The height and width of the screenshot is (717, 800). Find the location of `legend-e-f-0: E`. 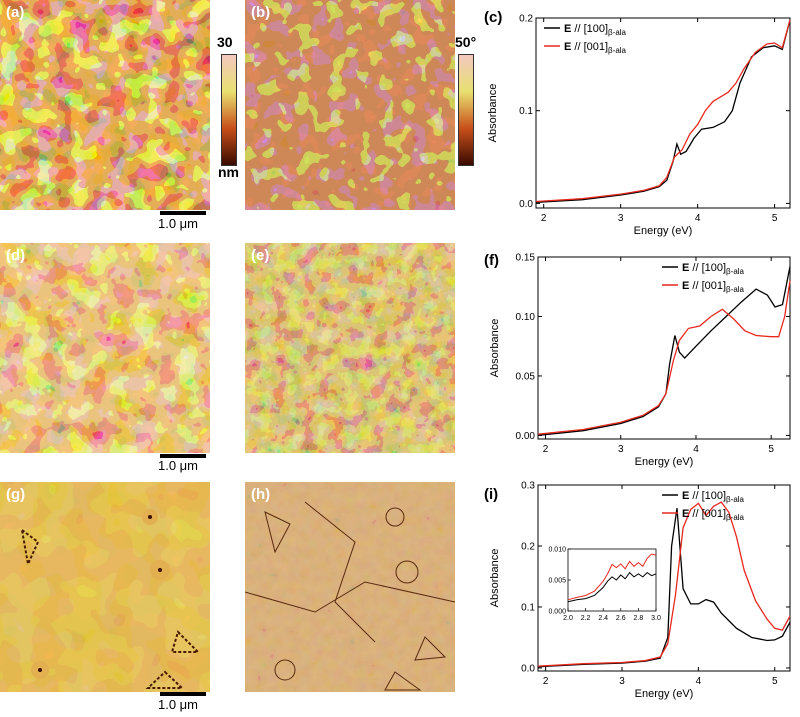

legend-e-f-0: E is located at coordinates (685, 268).